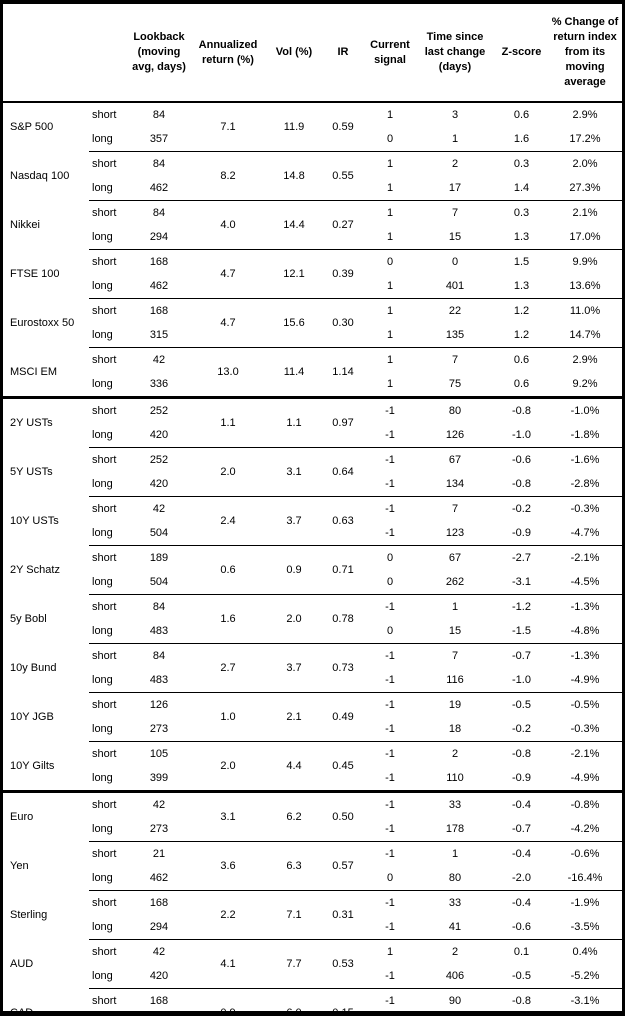  I want to click on annualized-return-cell: 1.6, so click(228, 619).